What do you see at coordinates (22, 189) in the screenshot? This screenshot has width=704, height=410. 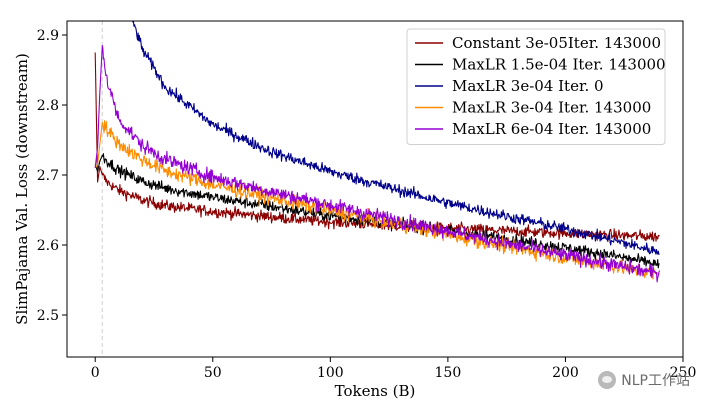 I see `y-axis-label: SlimPajama Val. Loss (downstream)` at bounding box center [22, 189].